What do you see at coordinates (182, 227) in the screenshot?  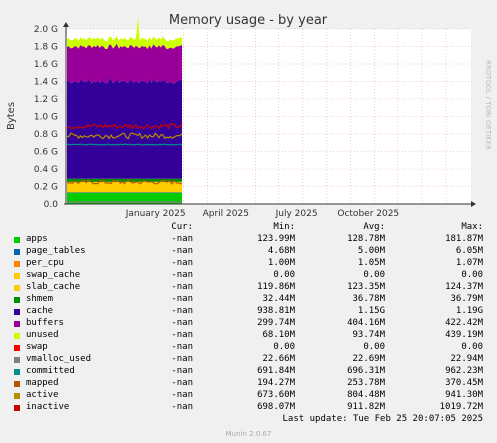 I see `col-cur: Cur:` at bounding box center [182, 227].